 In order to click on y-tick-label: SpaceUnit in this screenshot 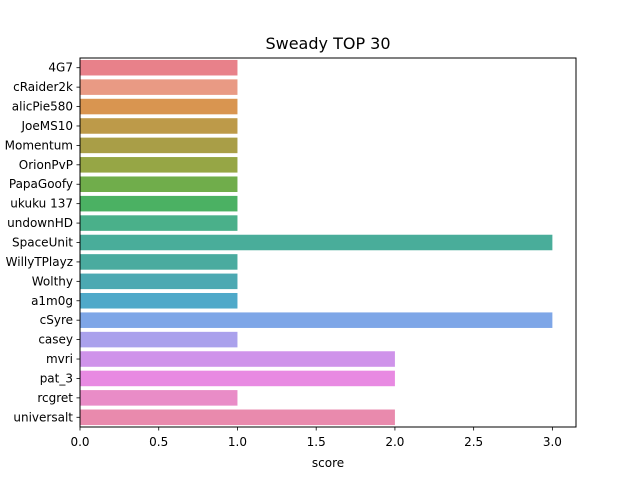, I will do `click(42, 243)`.